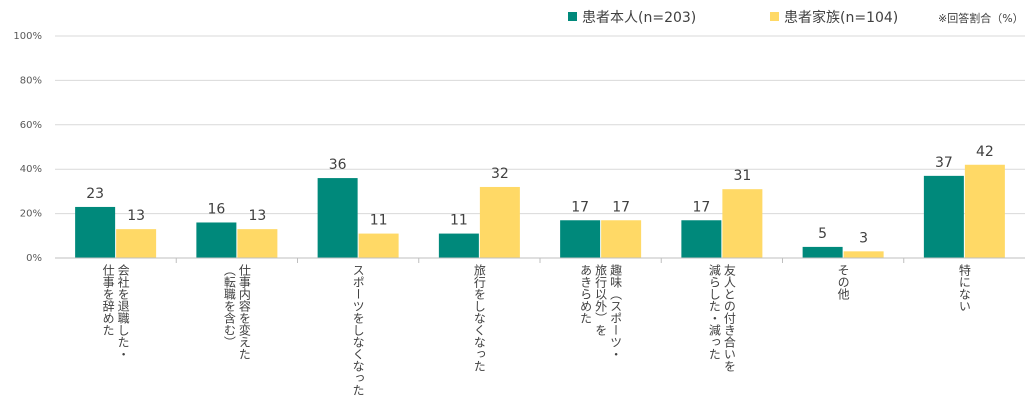 This screenshot has width=1027, height=405. What do you see at coordinates (843, 282) in the screenshot?
I see `category-label: その他` at bounding box center [843, 282].